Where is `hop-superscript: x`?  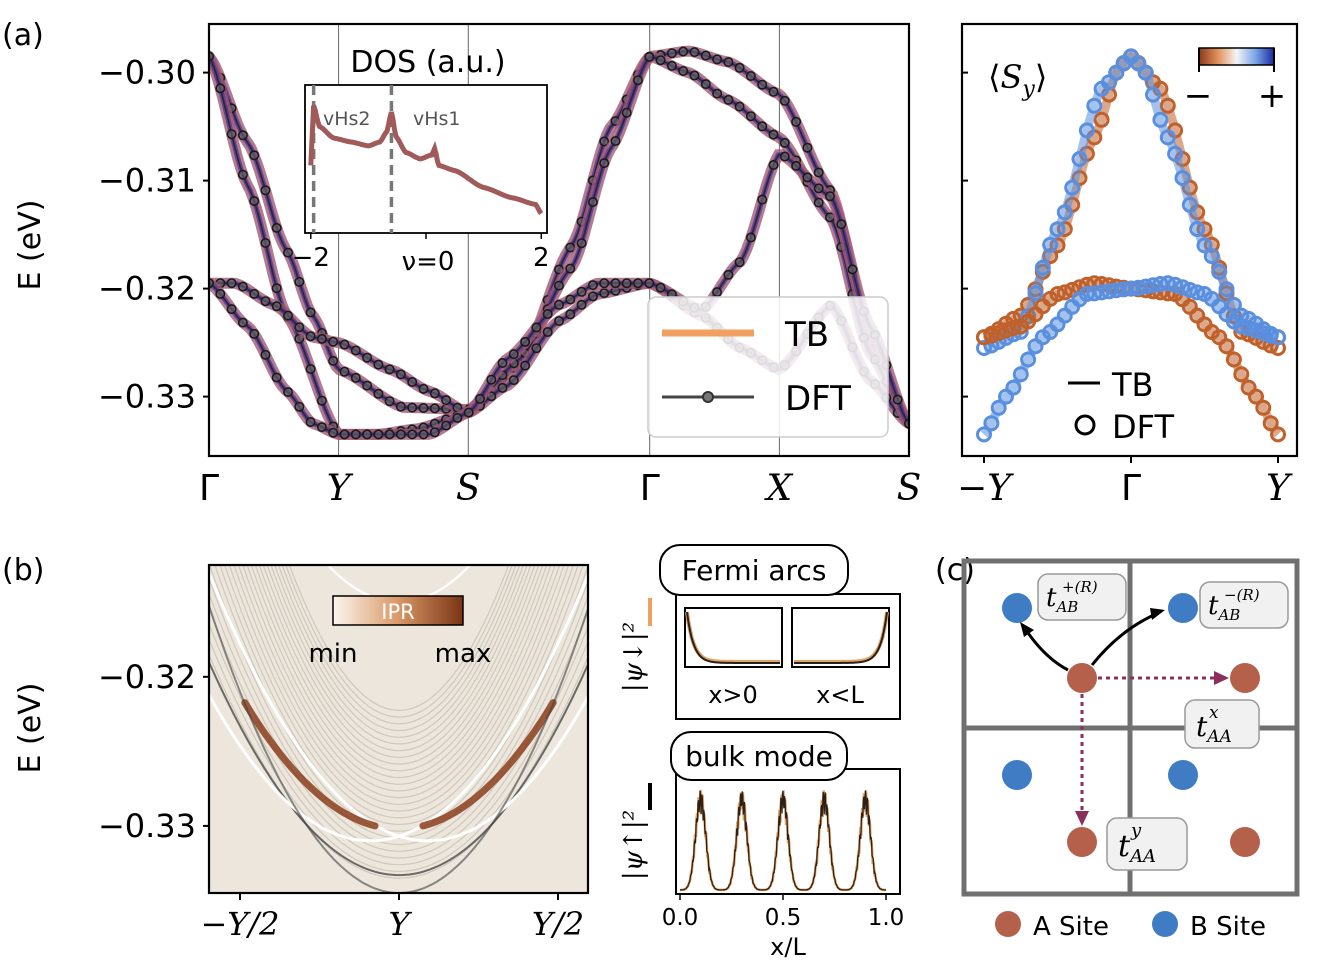 hop-superscript: x is located at coordinates (1214, 713).